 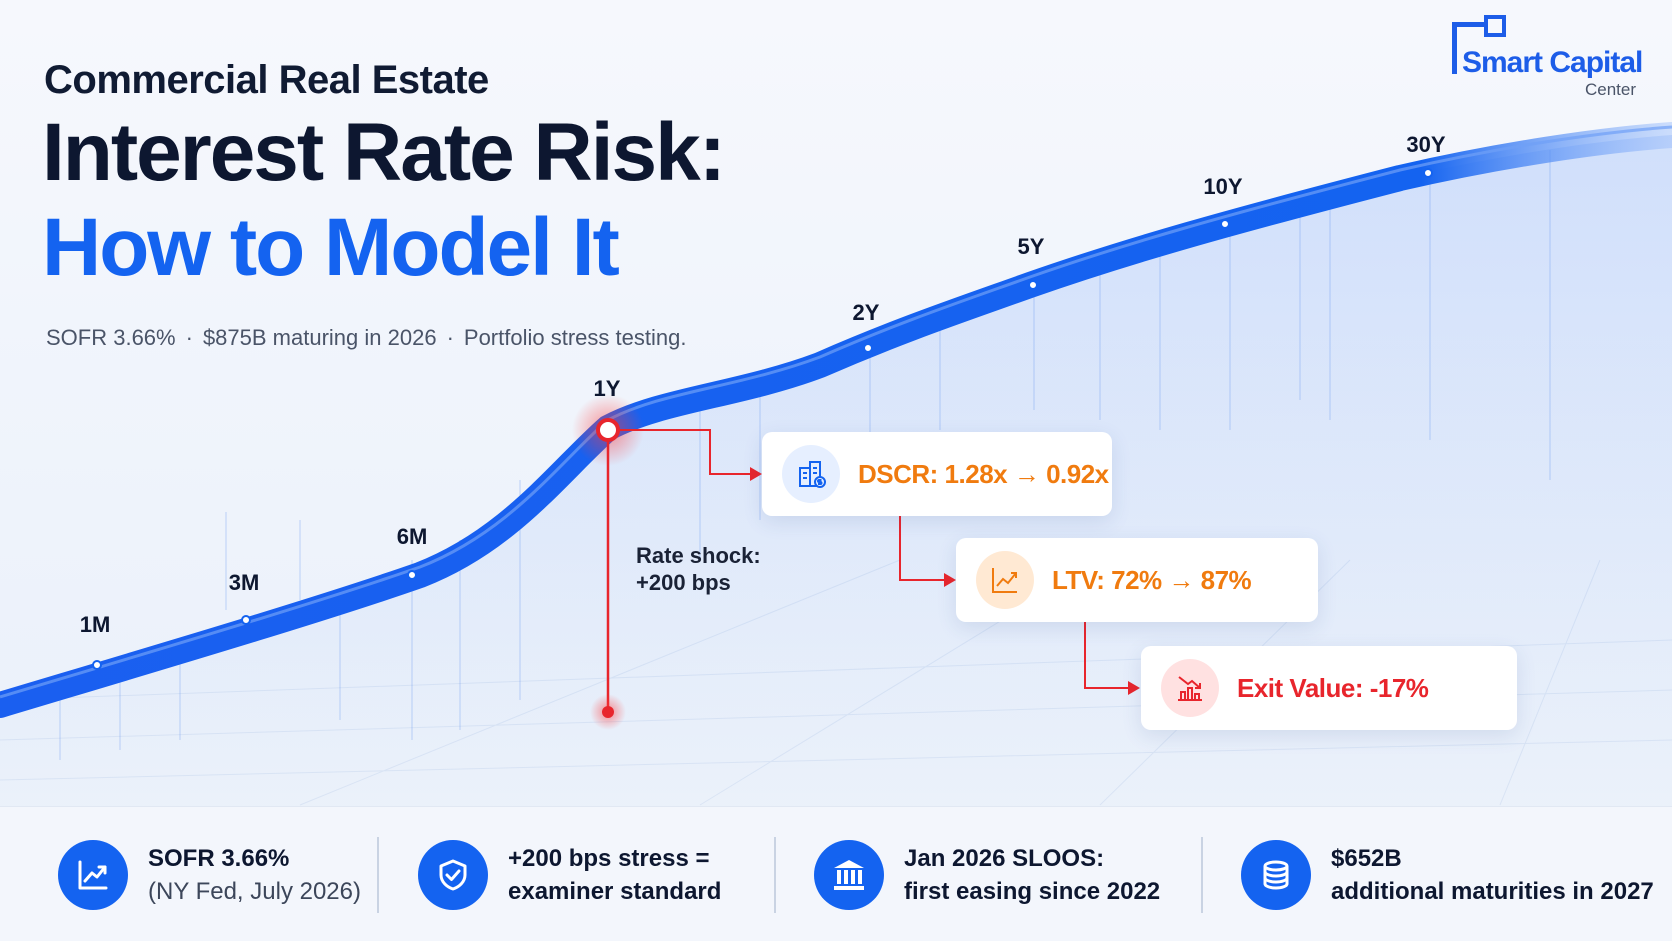 I want to click on subline-item-sofr: SOFR 3.66%, so click(x=111, y=337).